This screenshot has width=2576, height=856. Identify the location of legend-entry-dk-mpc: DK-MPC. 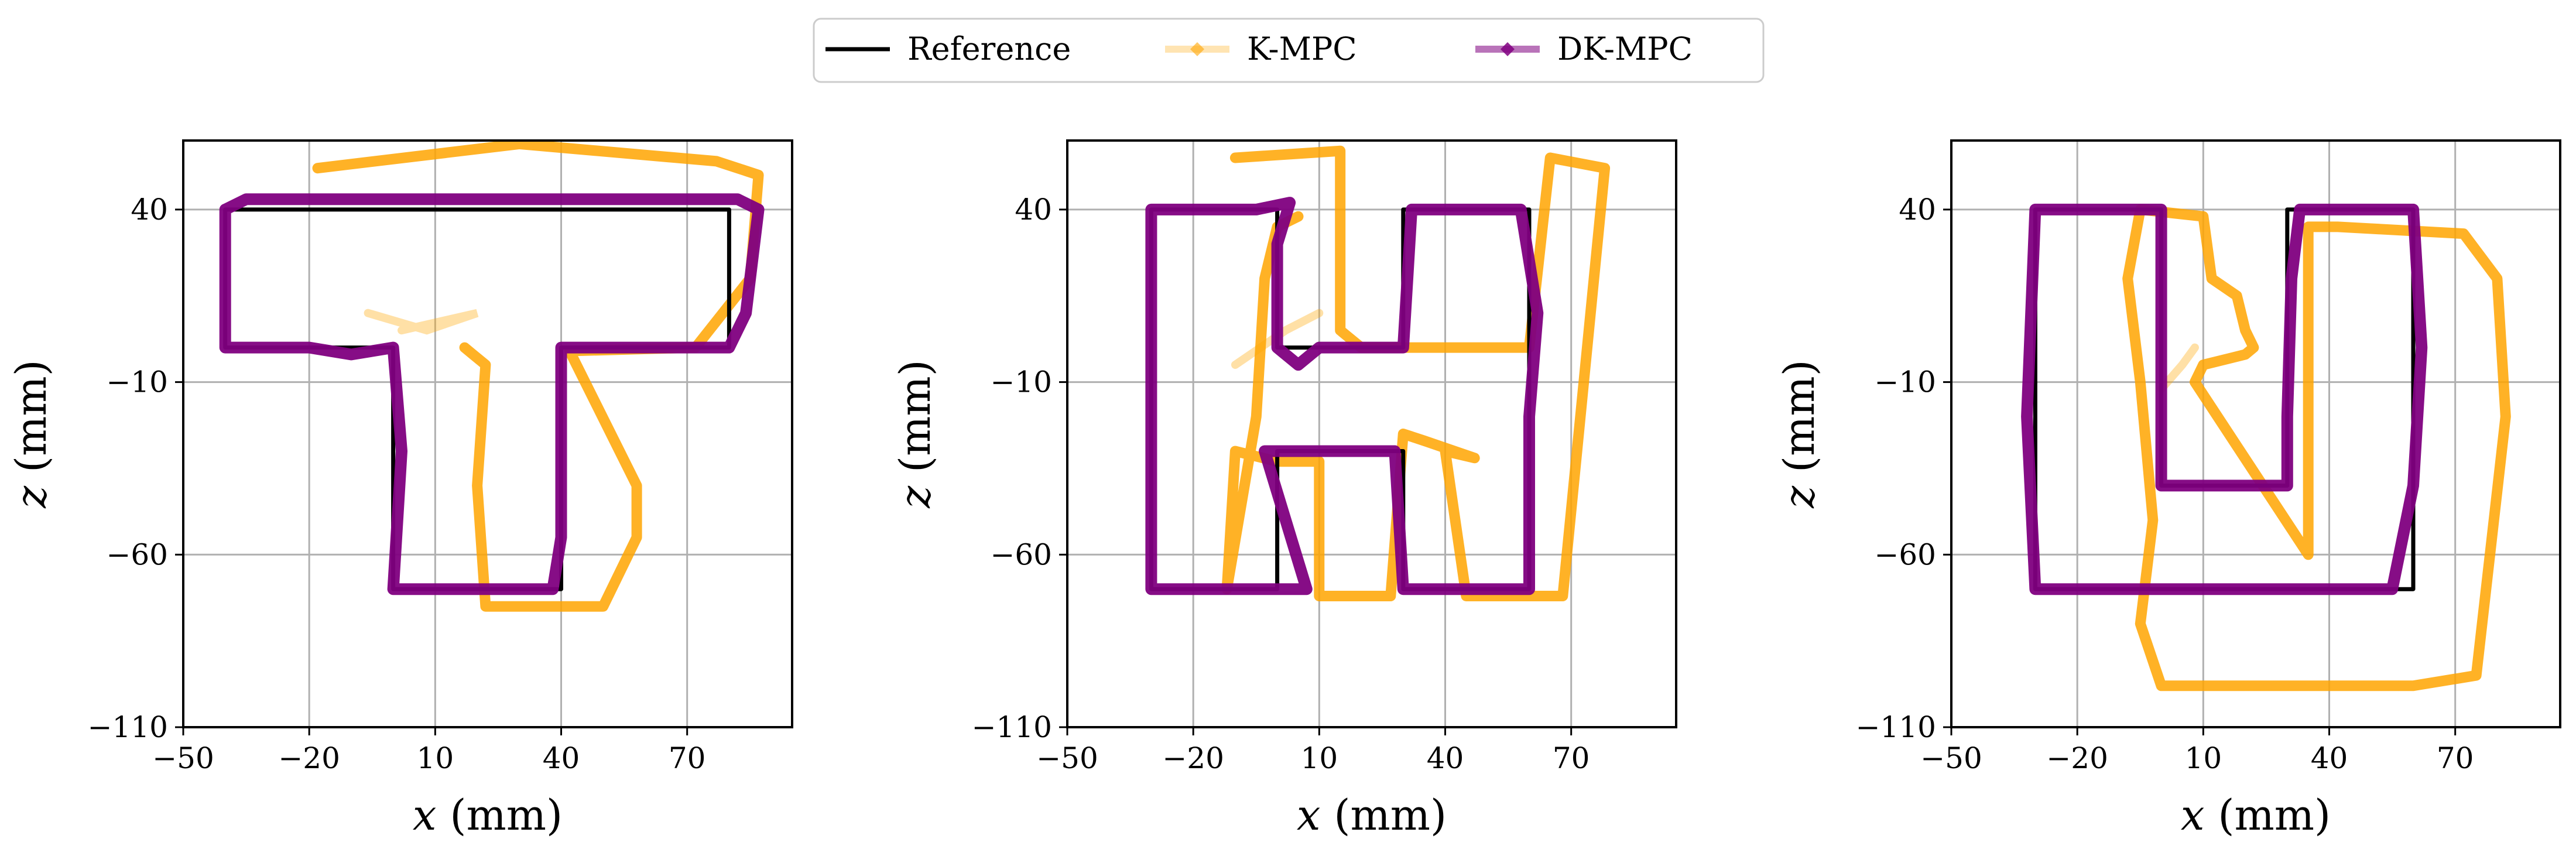
(1584, 49).